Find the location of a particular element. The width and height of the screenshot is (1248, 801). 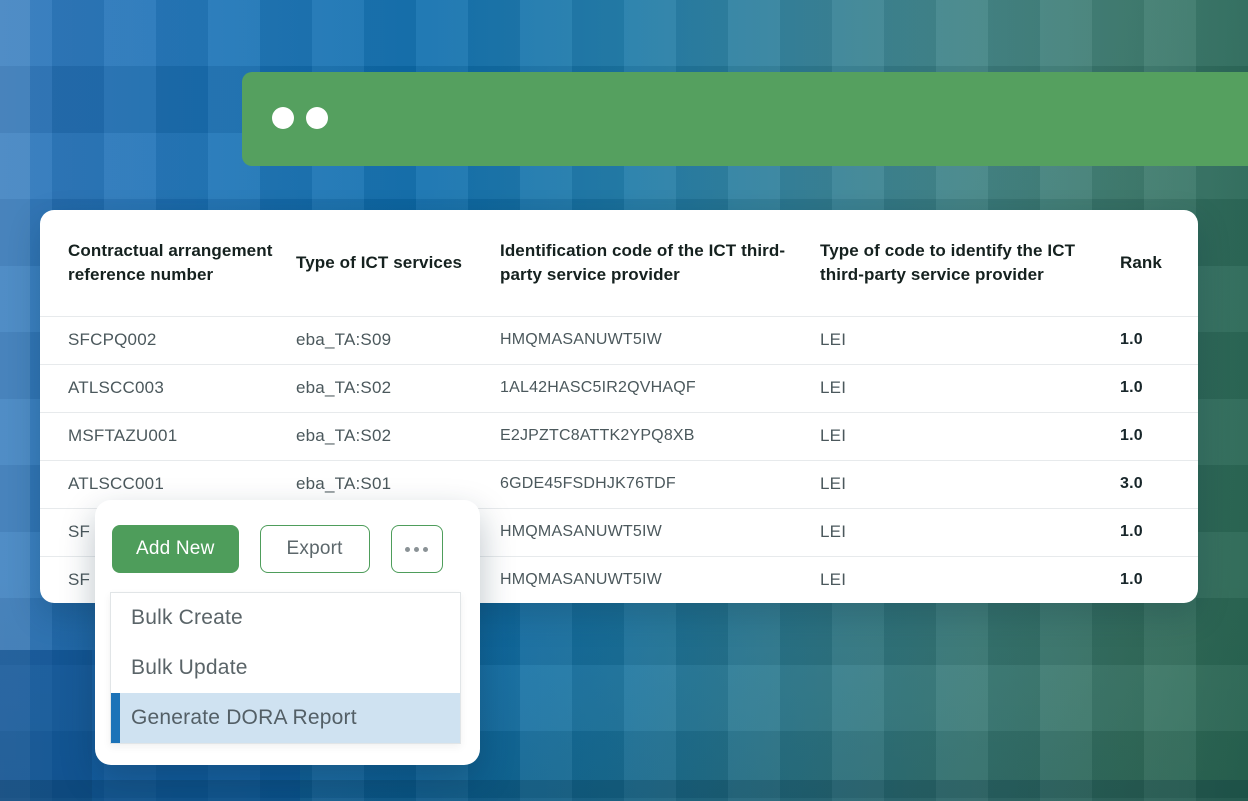

column-header-ict-service-type: Type of ICT services is located at coordinates (379, 263).